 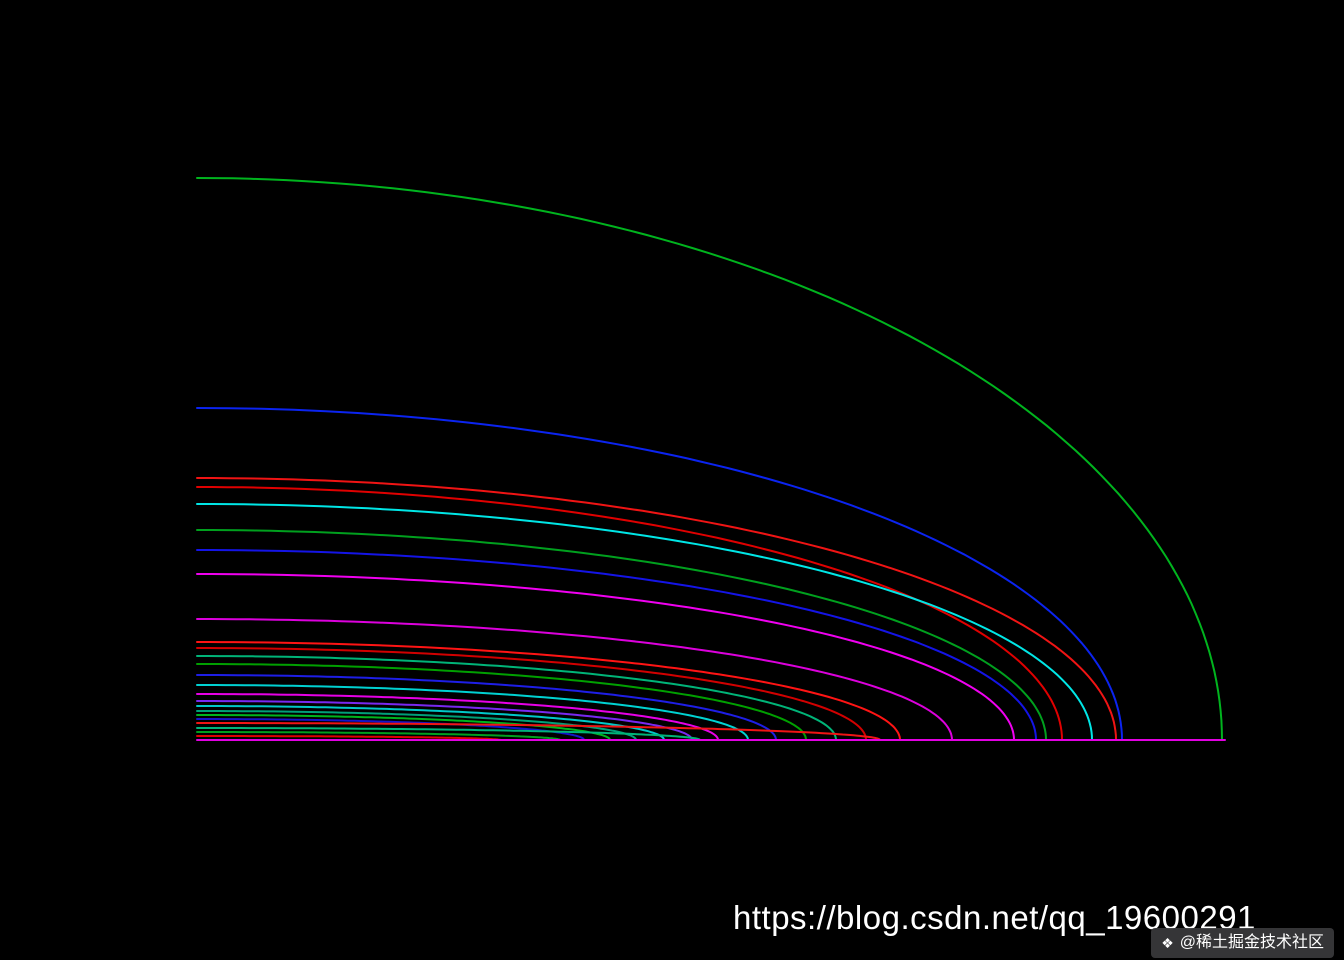 I want to click on juejin-badge-label: @稀土掘金技术社区, so click(x=1251, y=942).